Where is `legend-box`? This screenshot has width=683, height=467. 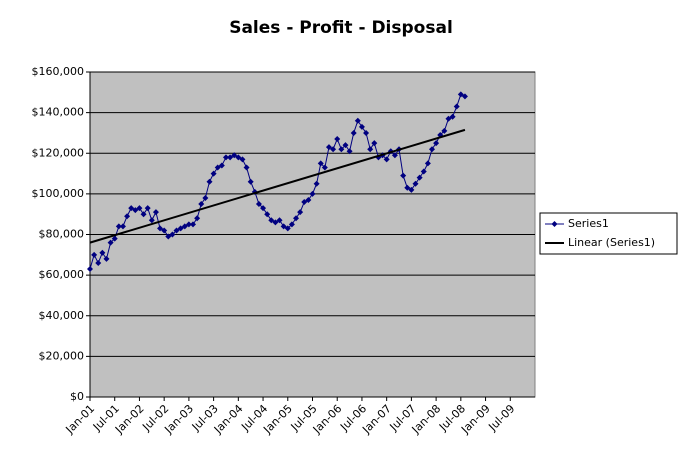 legend-box is located at coordinates (608, 233).